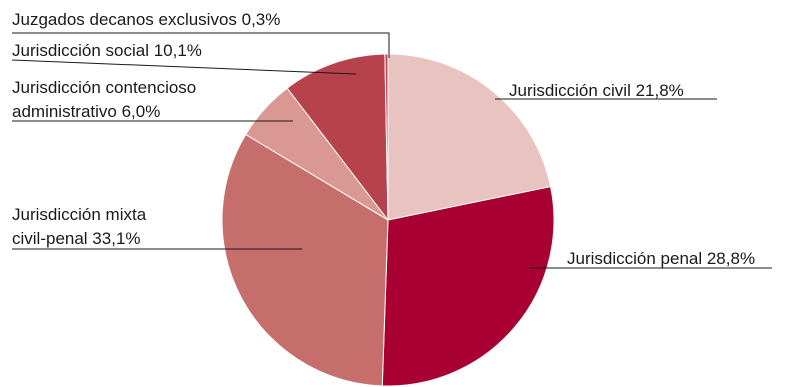 Image resolution: width=790 pixels, height=387 pixels. I want to click on slice-label-jurisdiccion-contencioso-line-1: Jurisdicción contencioso, so click(104, 87).